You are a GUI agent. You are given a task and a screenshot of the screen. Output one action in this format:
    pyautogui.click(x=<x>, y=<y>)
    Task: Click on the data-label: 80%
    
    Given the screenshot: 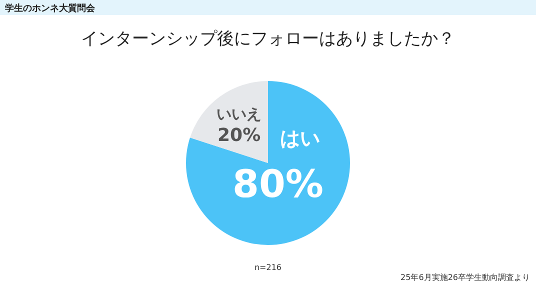 What is the action you would take?
    pyautogui.click(x=278, y=184)
    